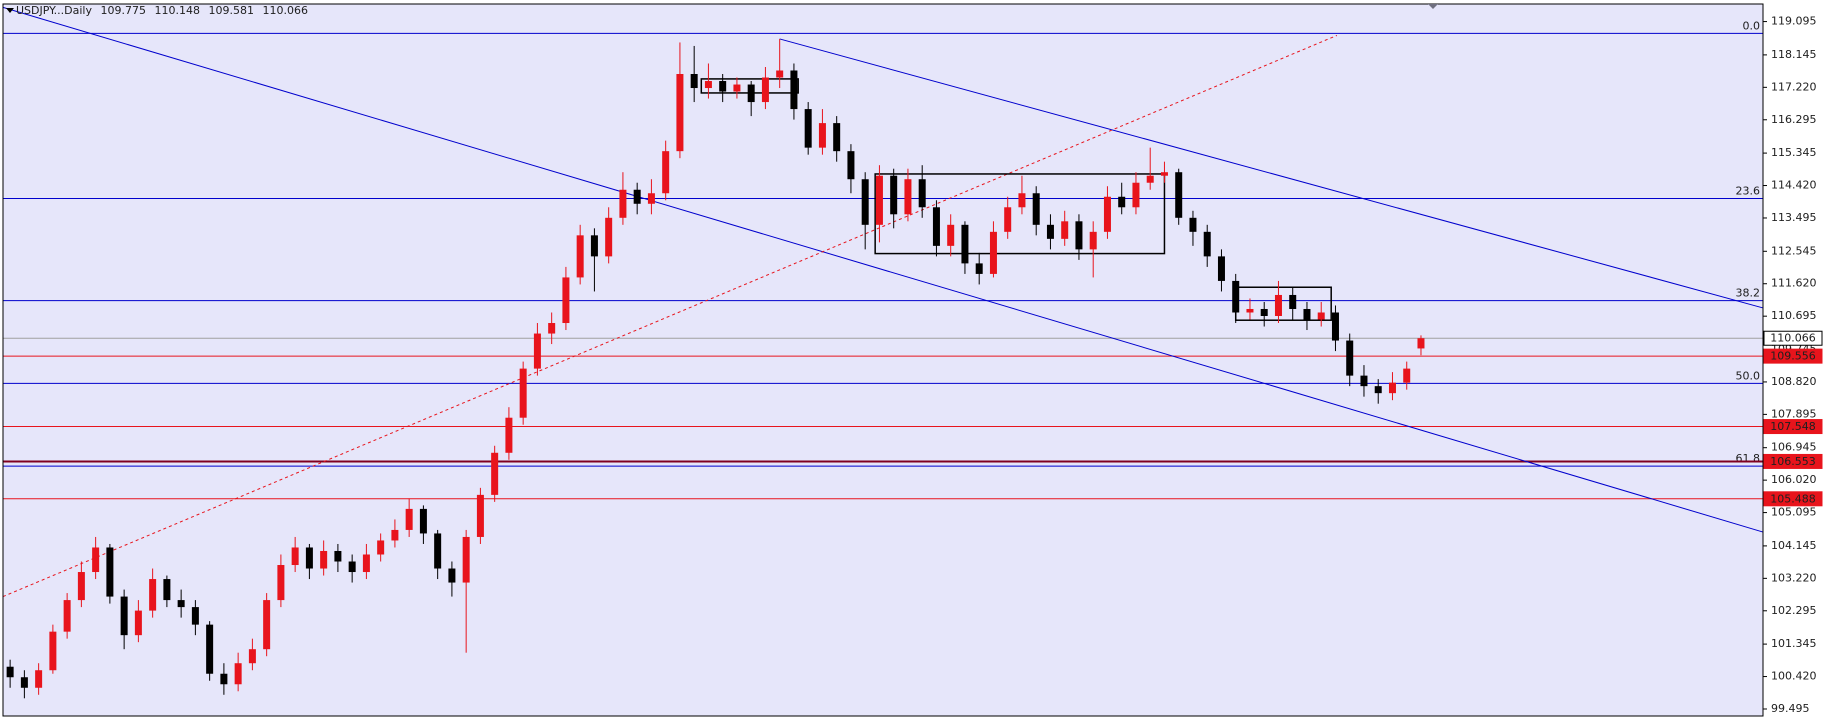  Describe the element at coordinates (1794, 545) in the screenshot. I see `y-tick-label: 104.145` at that location.